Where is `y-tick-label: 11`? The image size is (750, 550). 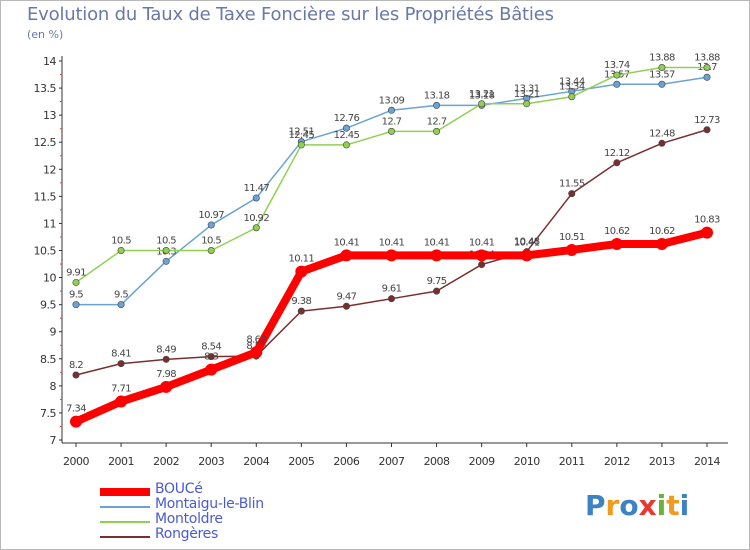 y-tick-label: 11 is located at coordinates (49, 223).